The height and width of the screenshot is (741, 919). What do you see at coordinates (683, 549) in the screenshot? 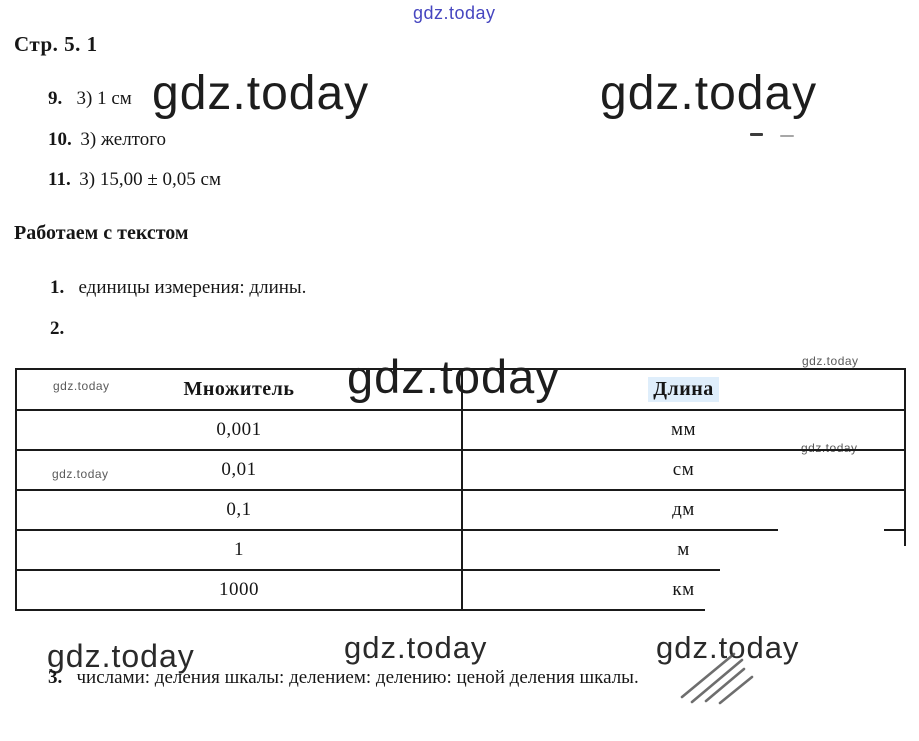
I see `table-cell-unit: м` at bounding box center [683, 549].